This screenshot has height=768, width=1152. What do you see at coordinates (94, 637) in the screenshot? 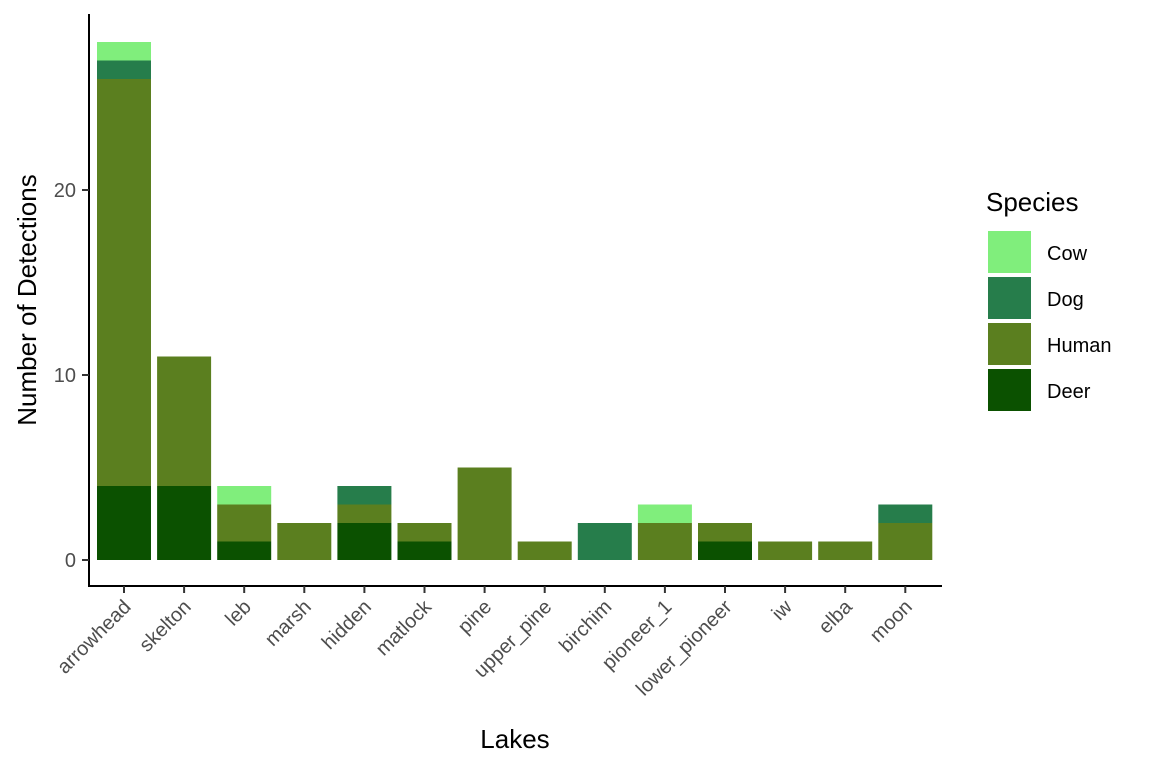
I see `x-tick-label-arrowhead: arrowhead` at bounding box center [94, 637].